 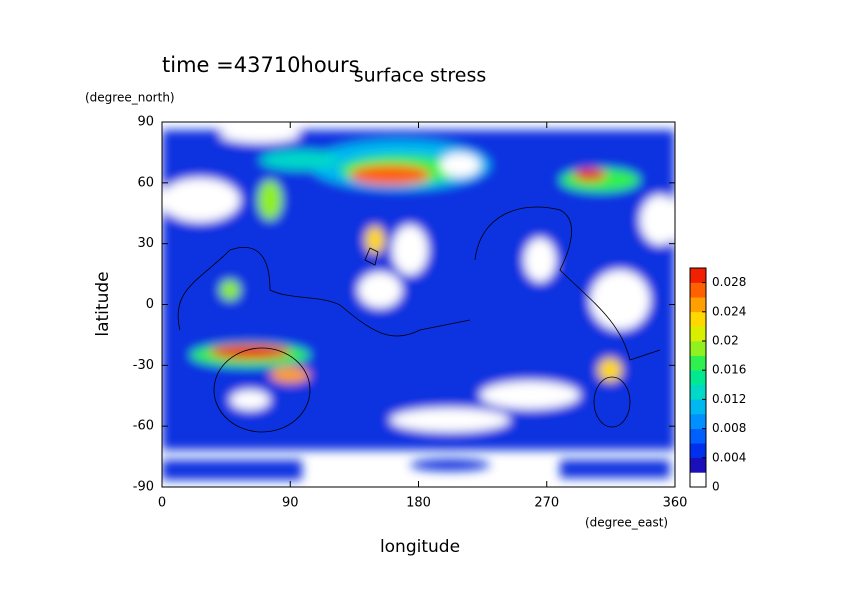 What do you see at coordinates (143, 365) in the screenshot?
I see `y-tick-label: -30` at bounding box center [143, 365].